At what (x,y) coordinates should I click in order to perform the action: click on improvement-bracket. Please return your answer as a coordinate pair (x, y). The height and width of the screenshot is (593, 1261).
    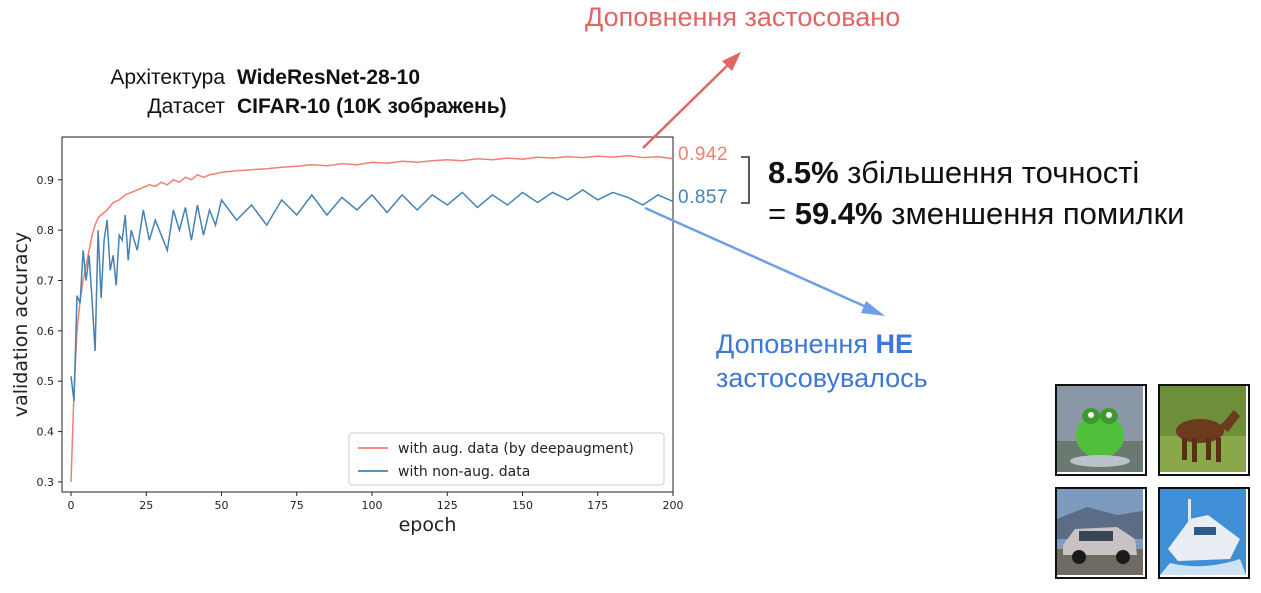
    Looking at the image, I should click on (745, 180).